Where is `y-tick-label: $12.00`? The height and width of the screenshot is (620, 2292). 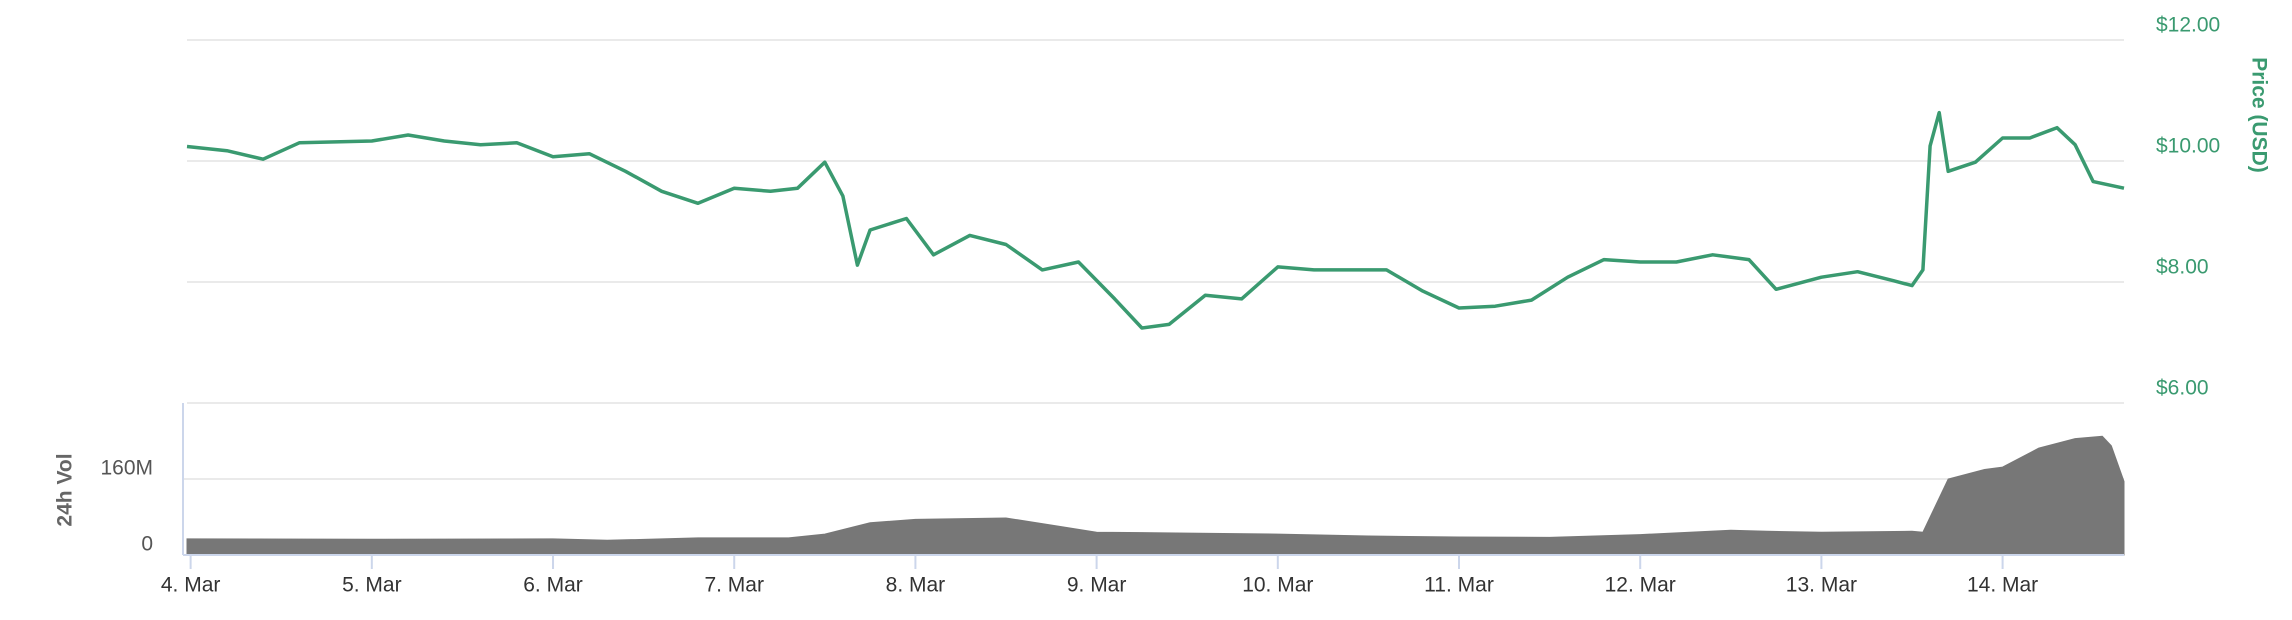
y-tick-label: $12.00 is located at coordinates (2188, 25).